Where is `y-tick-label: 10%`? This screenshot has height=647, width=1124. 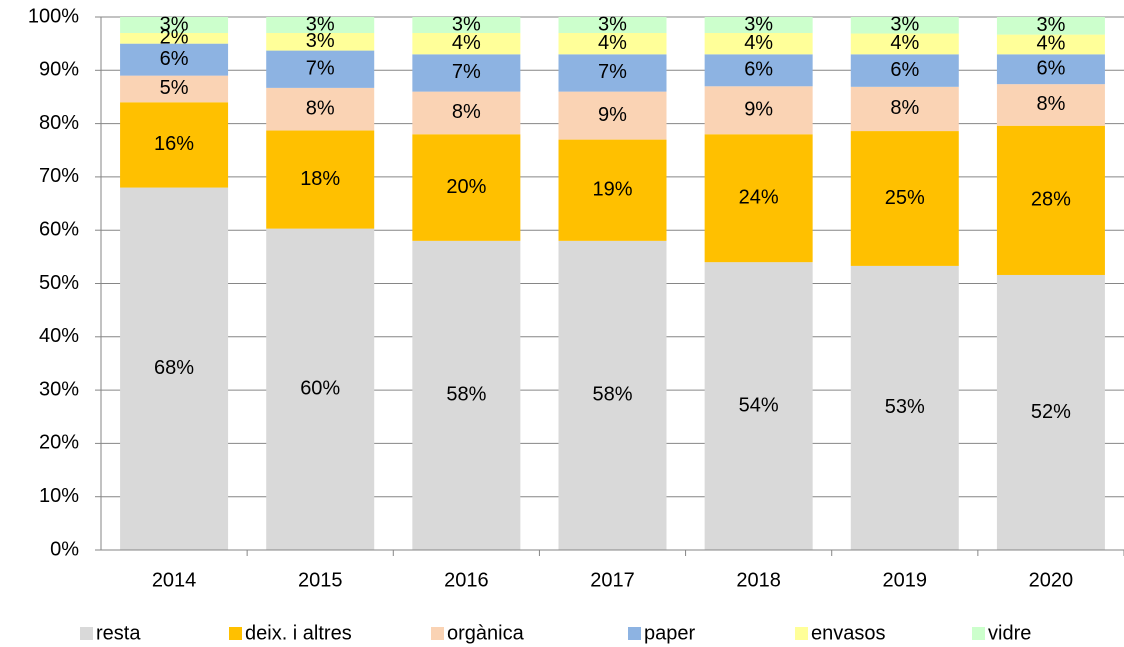 y-tick-label: 10% is located at coordinates (59, 496).